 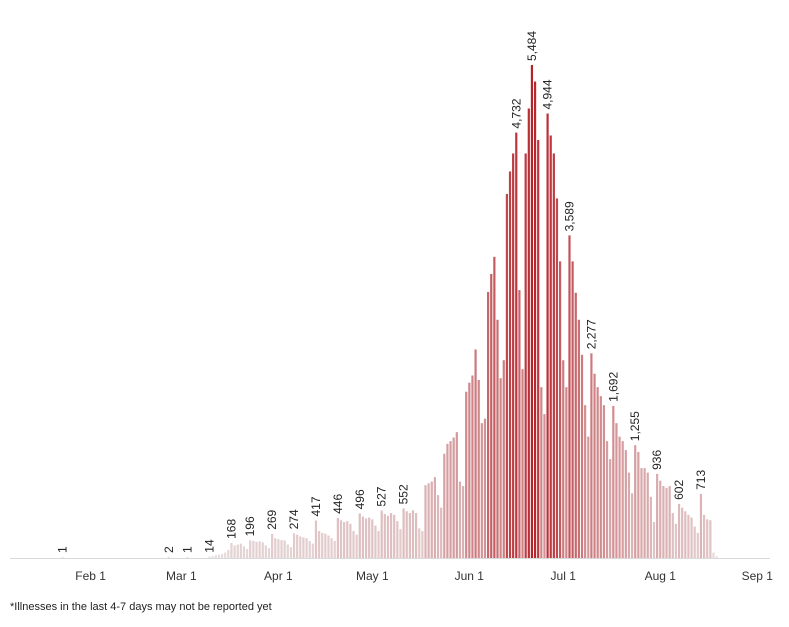 I want to click on data-label: 2, so click(x=169, y=549).